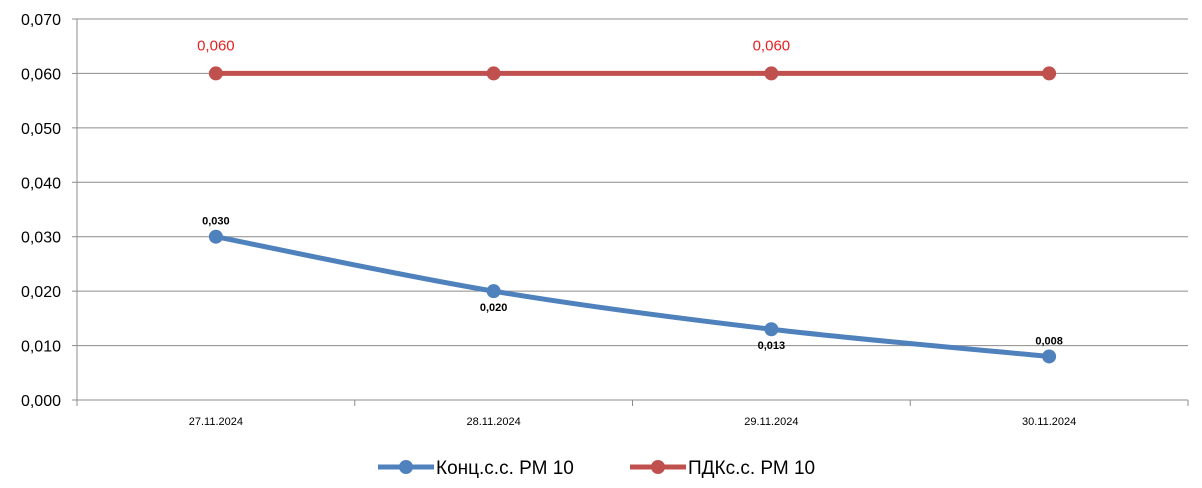 Image resolution: width=1202 pixels, height=488 pixels. What do you see at coordinates (494, 422) in the screenshot?
I see `x-tick-label: 28.11.2024` at bounding box center [494, 422].